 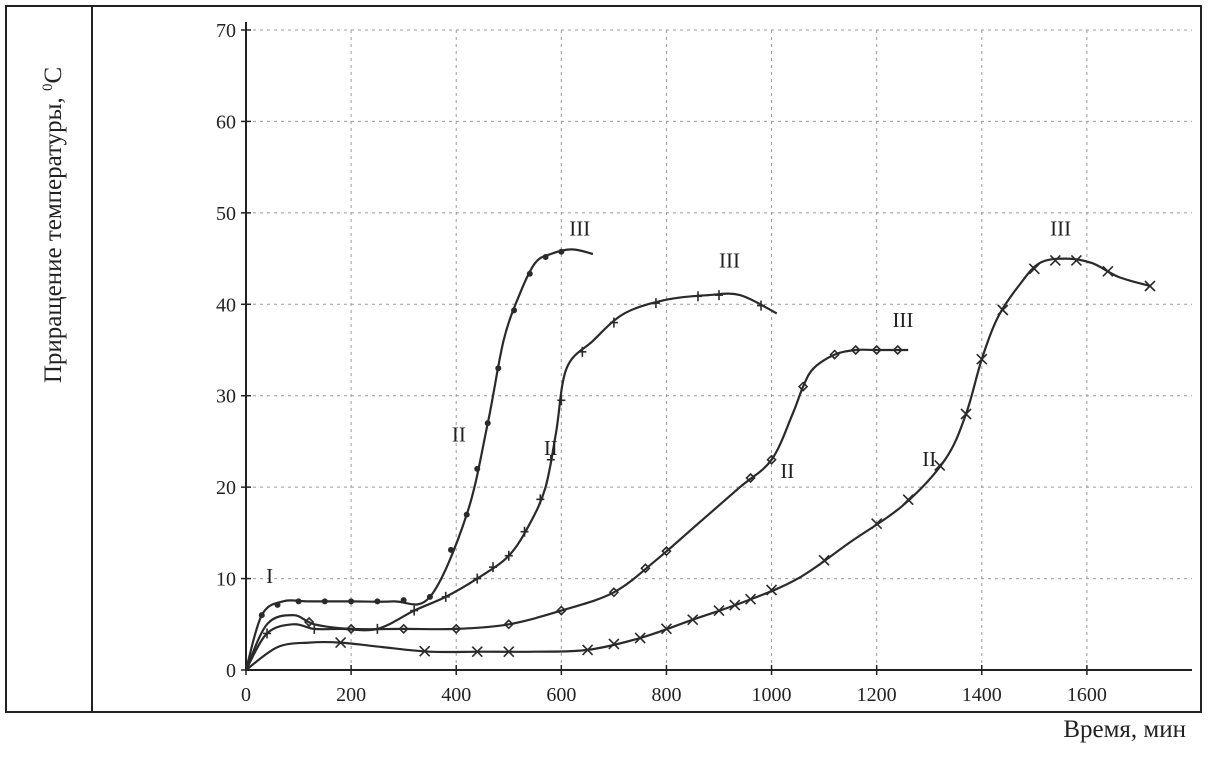 What do you see at coordinates (226, 122) in the screenshot?
I see `y-tick-label: 60` at bounding box center [226, 122].